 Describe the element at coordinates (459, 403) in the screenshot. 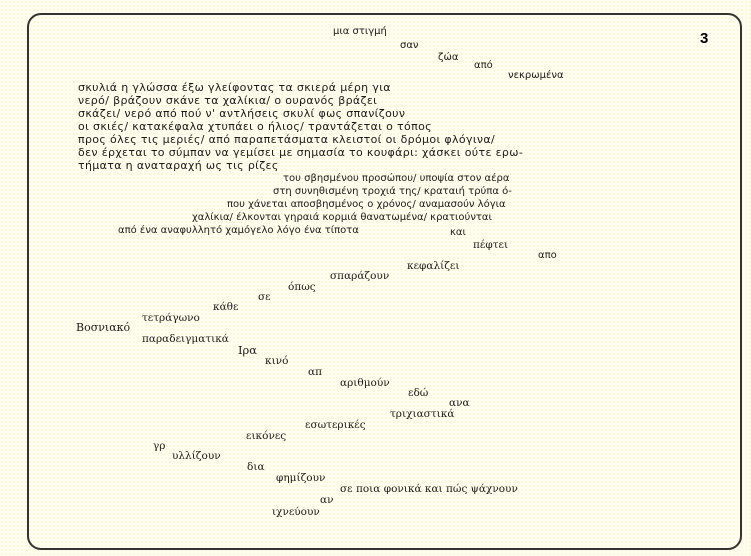

I see `word: ανα` at that location.